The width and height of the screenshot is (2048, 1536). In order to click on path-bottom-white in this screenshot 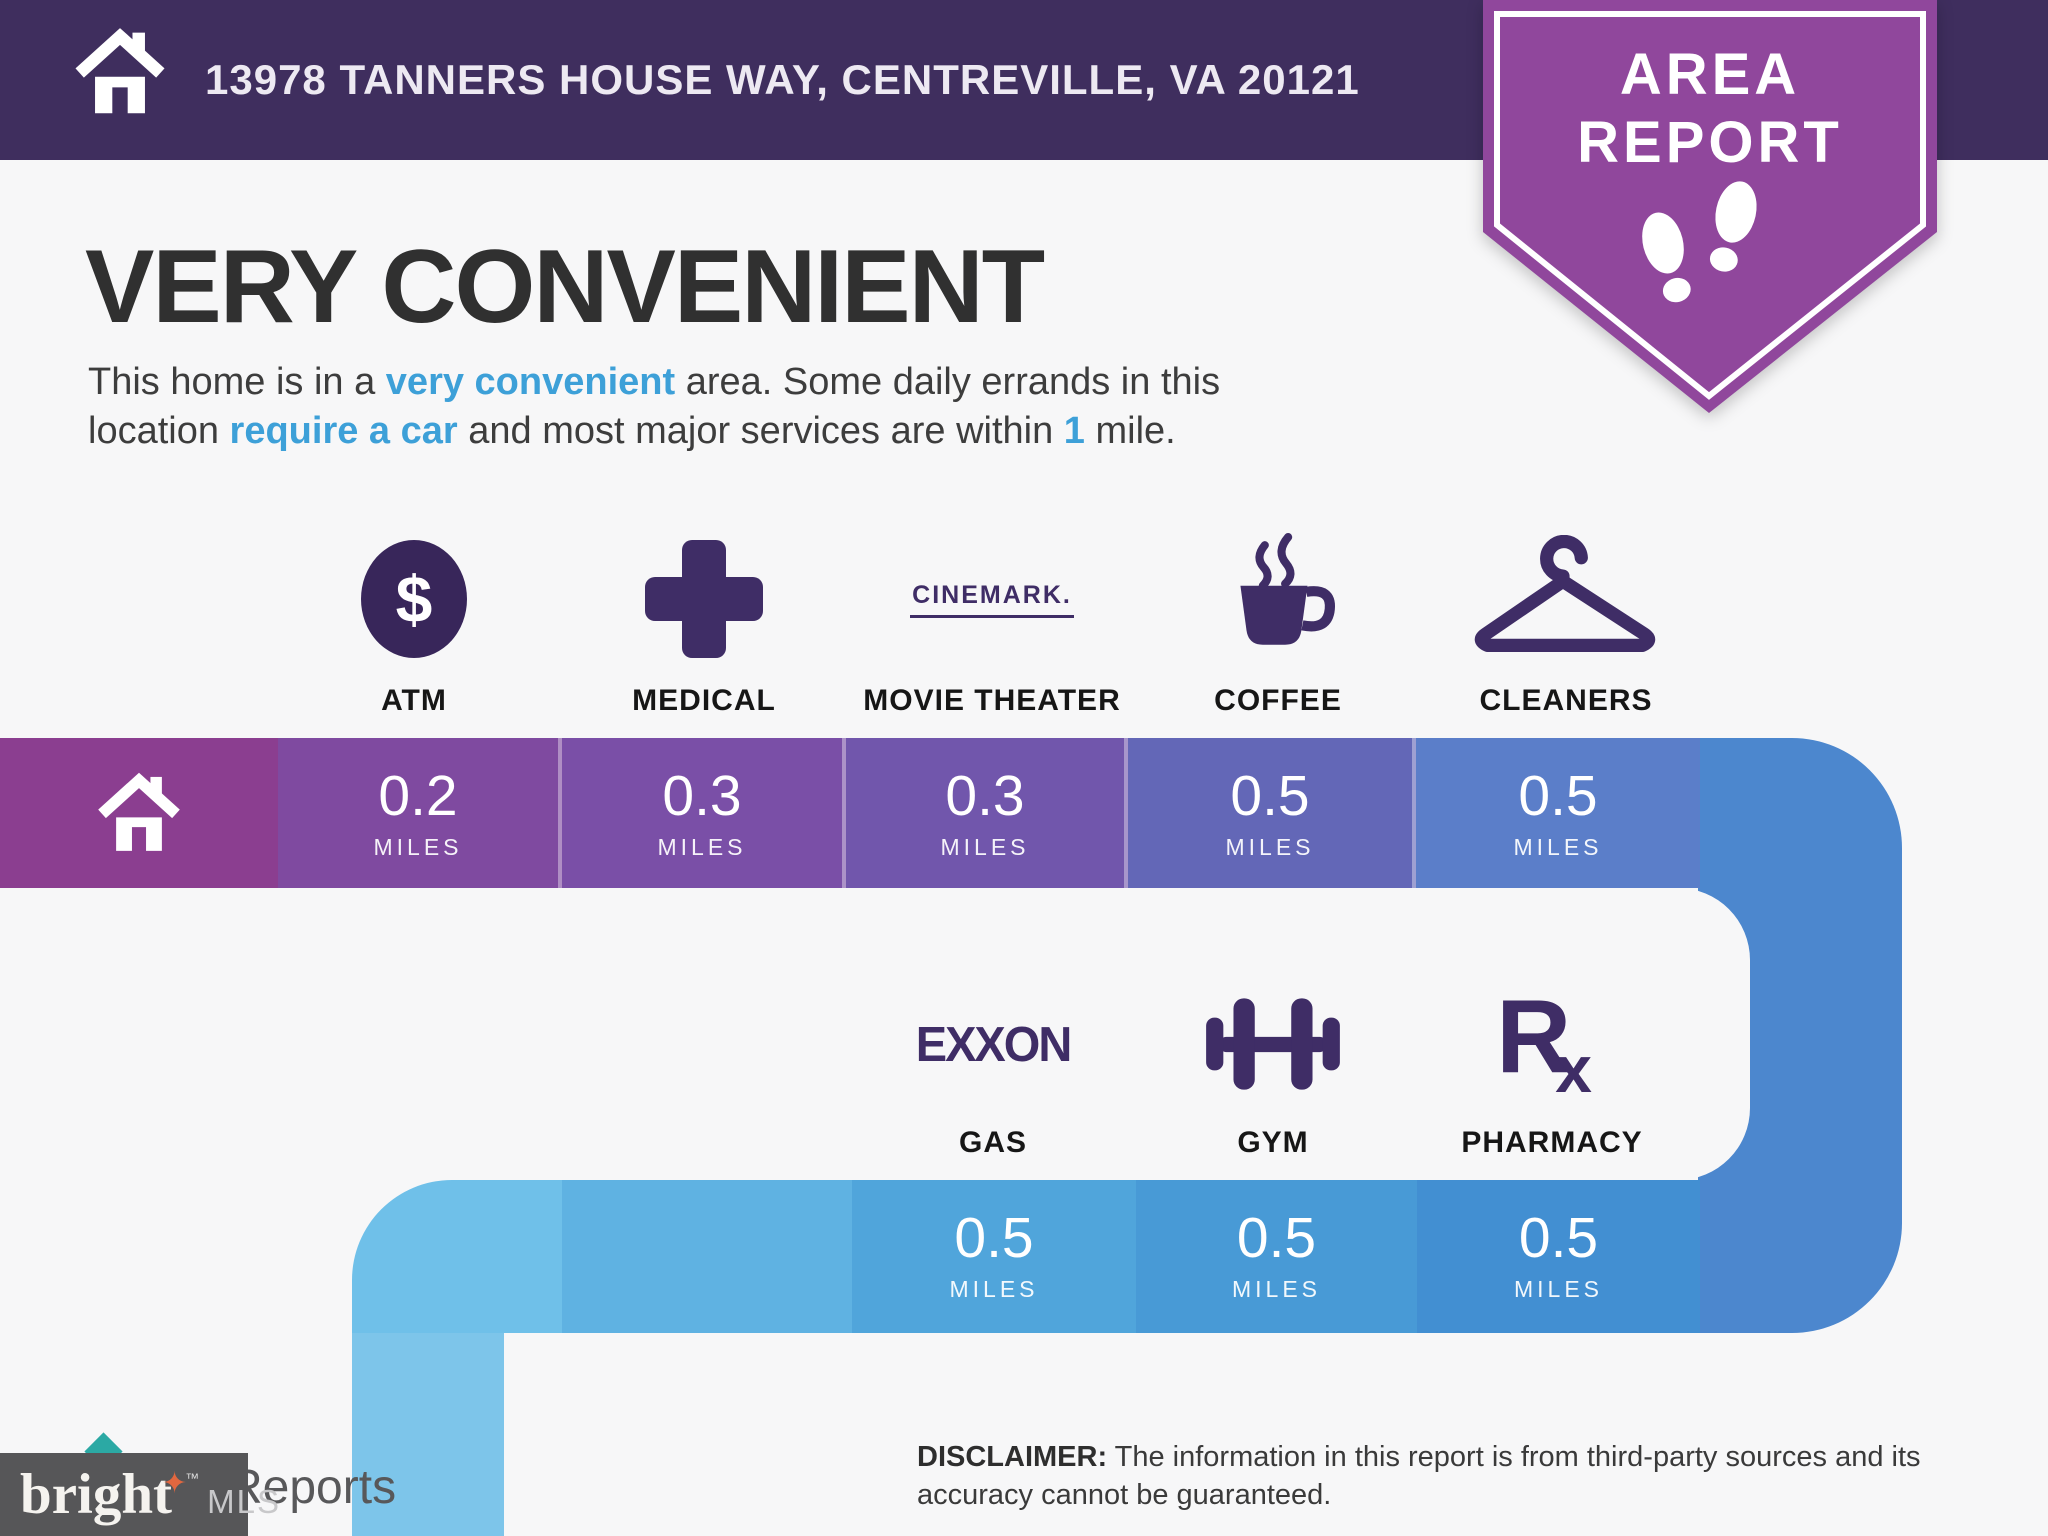, I will do `click(1276, 1434)`.